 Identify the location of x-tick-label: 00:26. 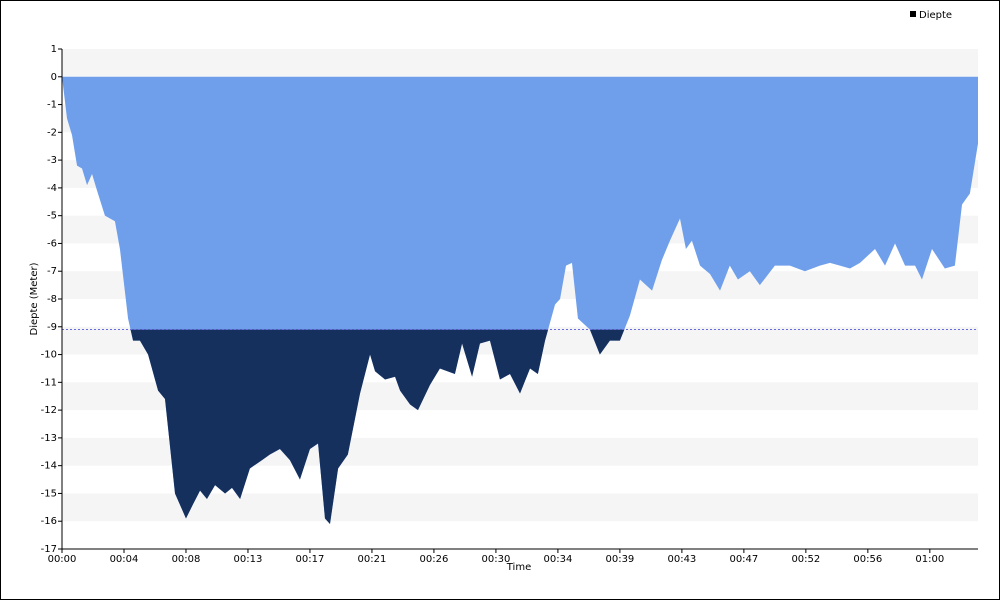
(434, 559).